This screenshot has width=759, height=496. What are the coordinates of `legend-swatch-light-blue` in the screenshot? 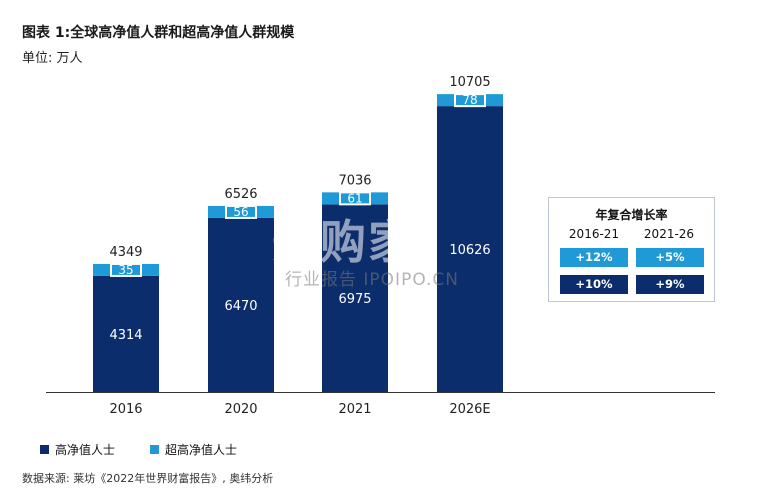 It's located at (154, 449).